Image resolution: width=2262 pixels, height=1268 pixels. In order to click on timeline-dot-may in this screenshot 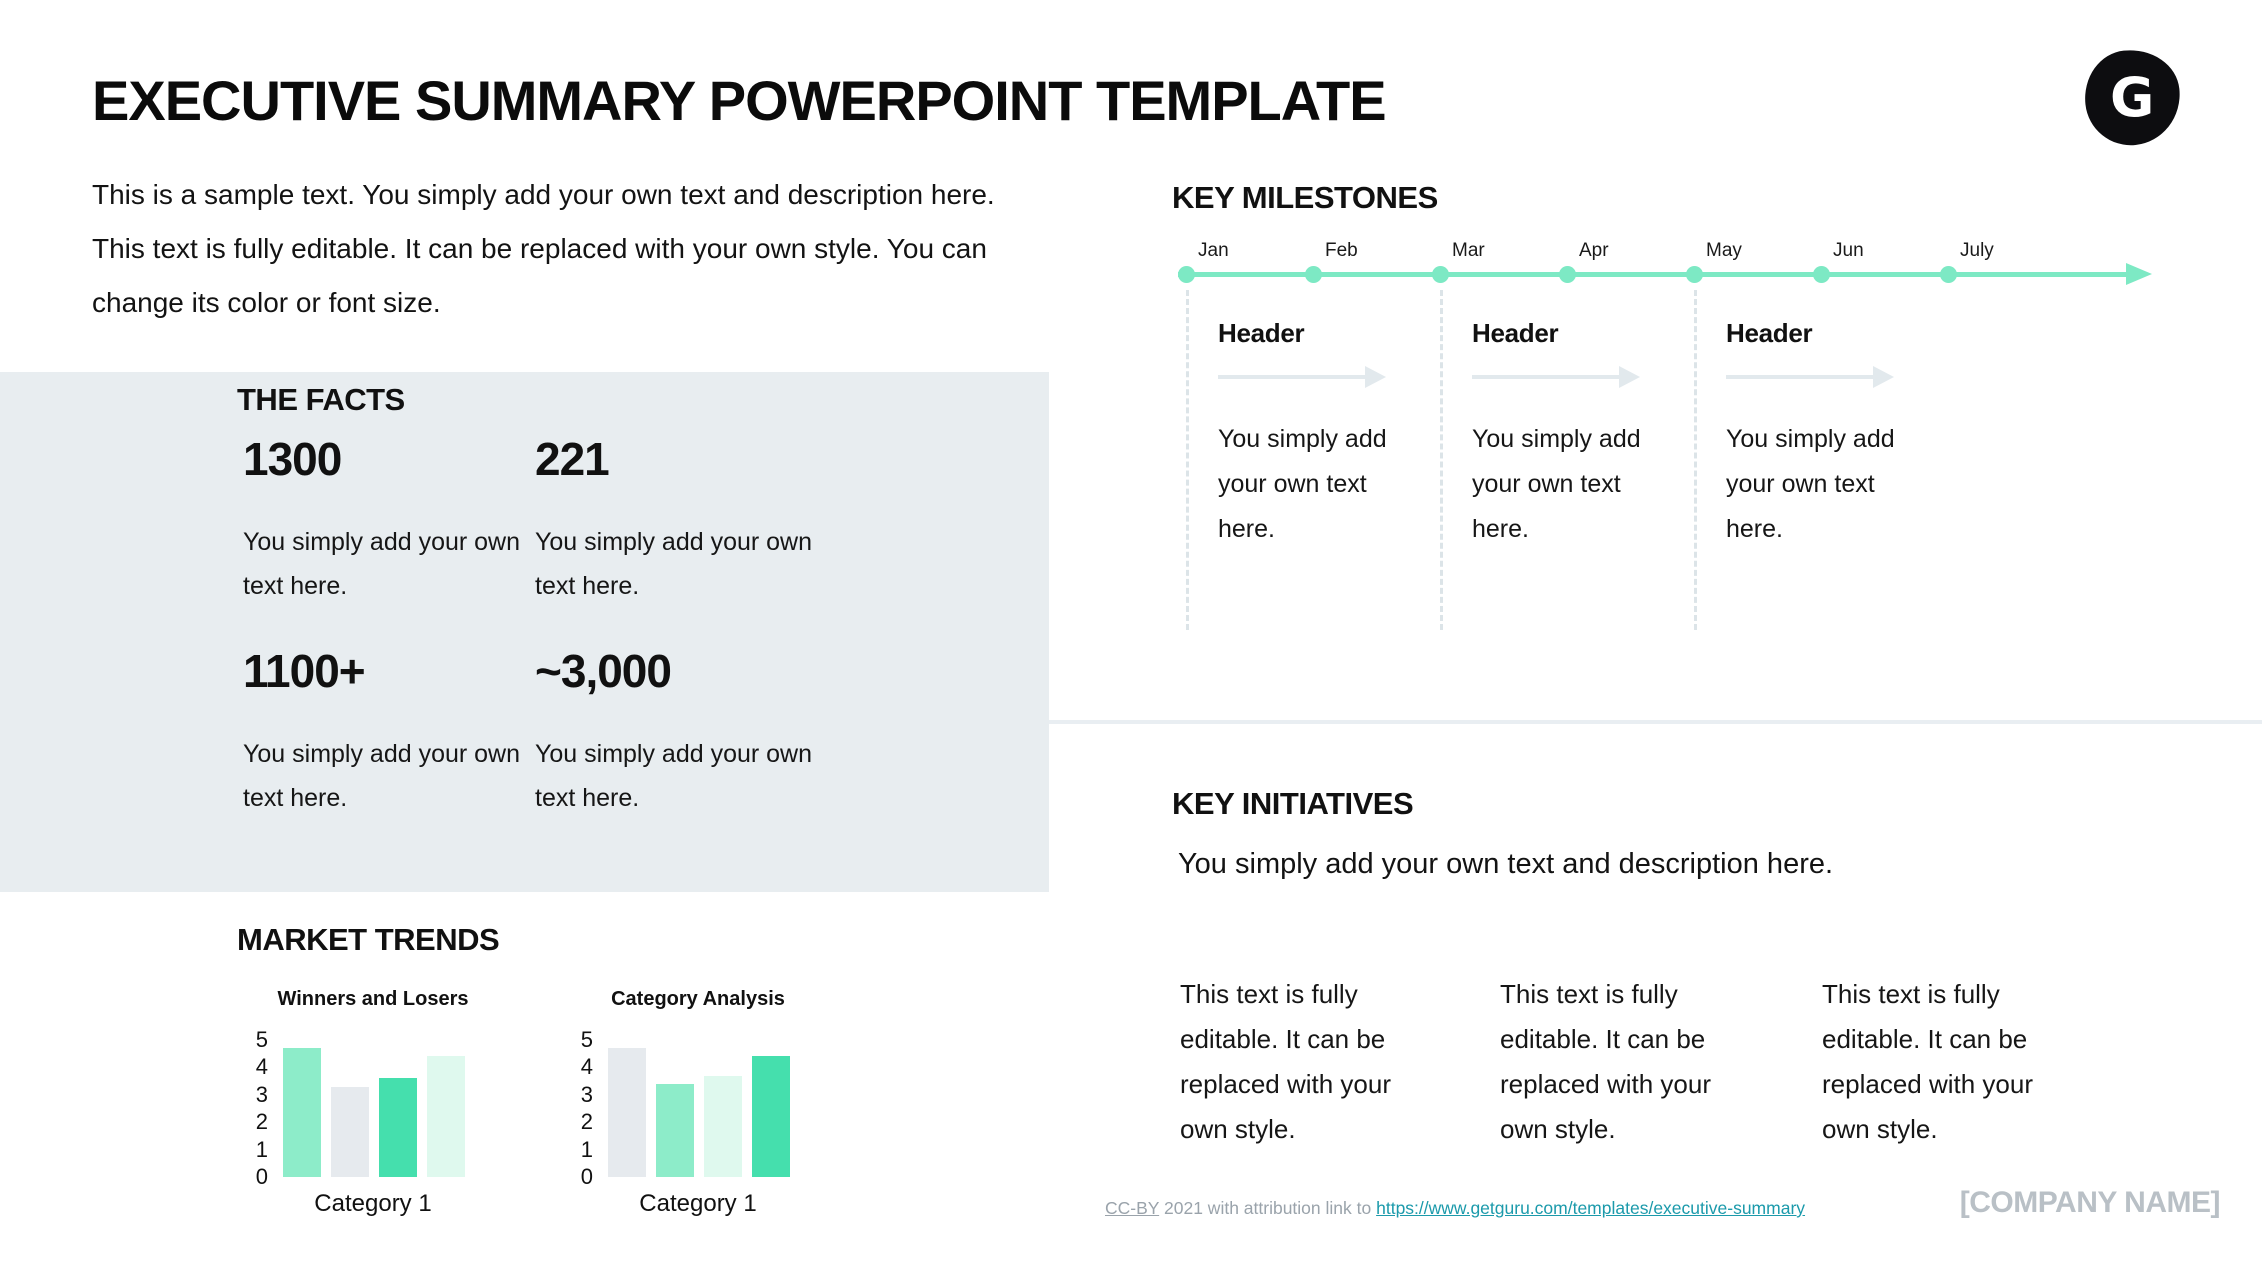, I will do `click(1694, 274)`.